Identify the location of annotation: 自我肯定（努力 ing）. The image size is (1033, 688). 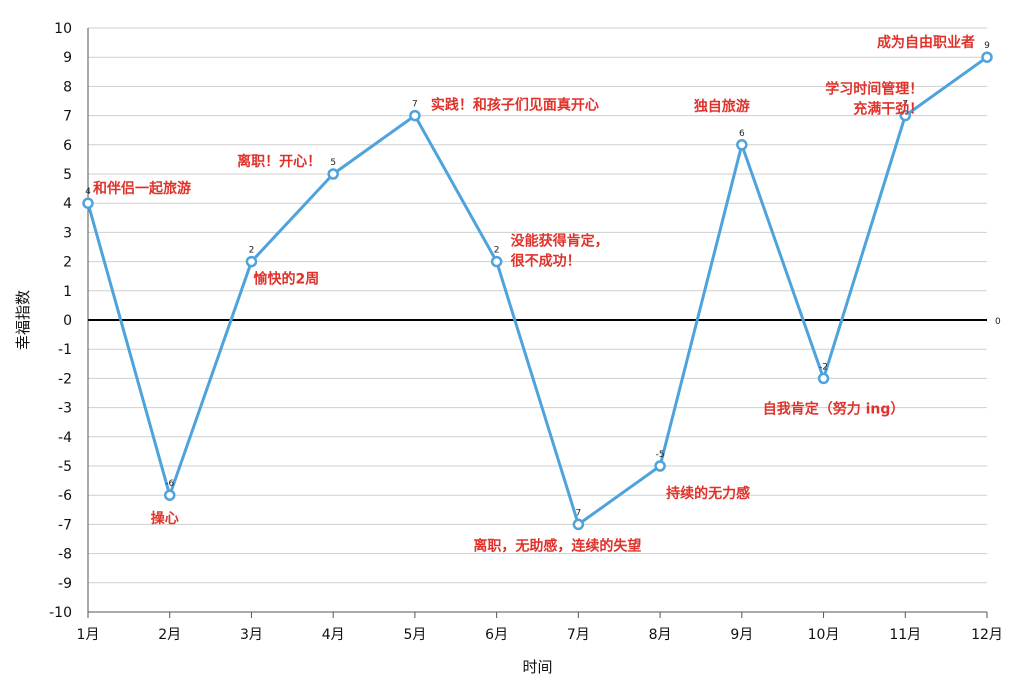
(834, 408).